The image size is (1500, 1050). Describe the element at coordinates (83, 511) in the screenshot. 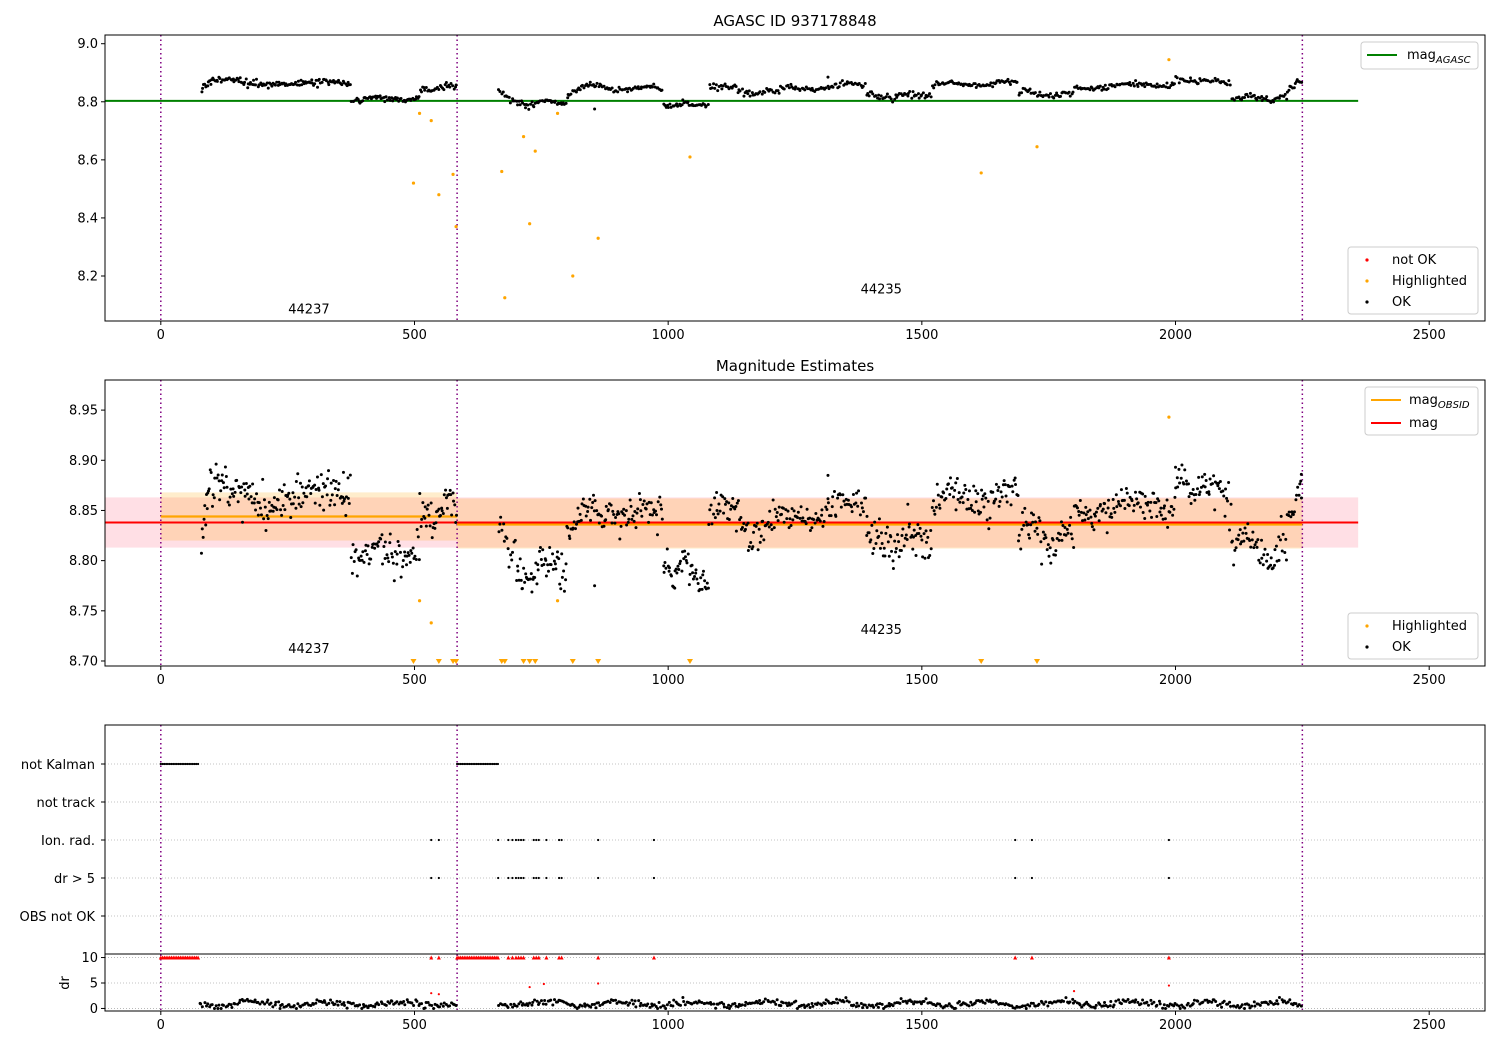

I see `panel2-ytick-label-3: 8.85` at that location.